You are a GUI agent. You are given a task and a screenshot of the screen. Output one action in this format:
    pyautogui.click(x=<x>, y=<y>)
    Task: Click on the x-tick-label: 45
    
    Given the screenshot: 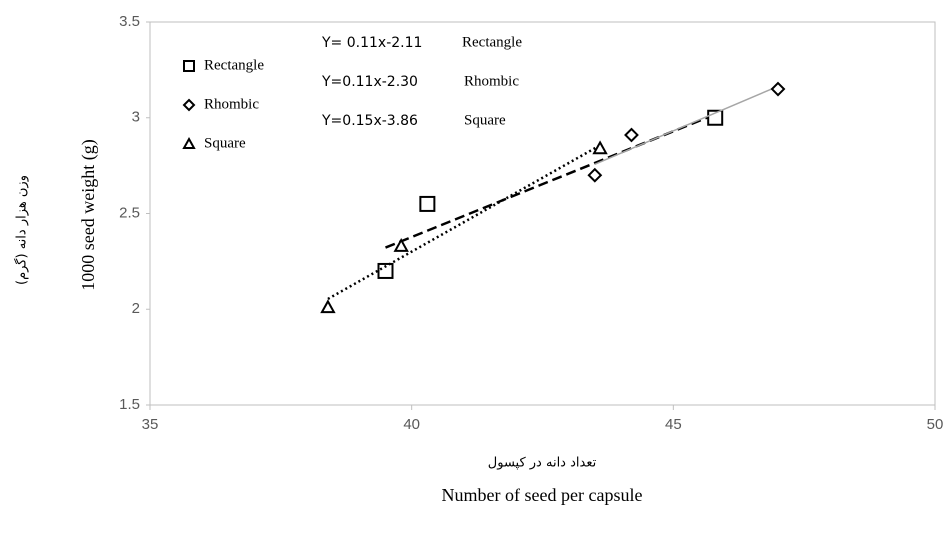 What is the action you would take?
    pyautogui.click(x=673, y=424)
    